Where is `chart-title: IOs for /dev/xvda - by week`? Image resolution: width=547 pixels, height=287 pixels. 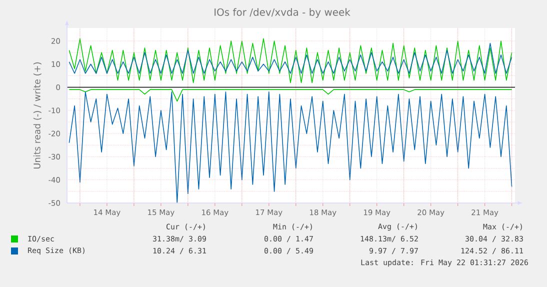
chart-title: IOs for /dev/xvda - by week is located at coordinates (282, 13).